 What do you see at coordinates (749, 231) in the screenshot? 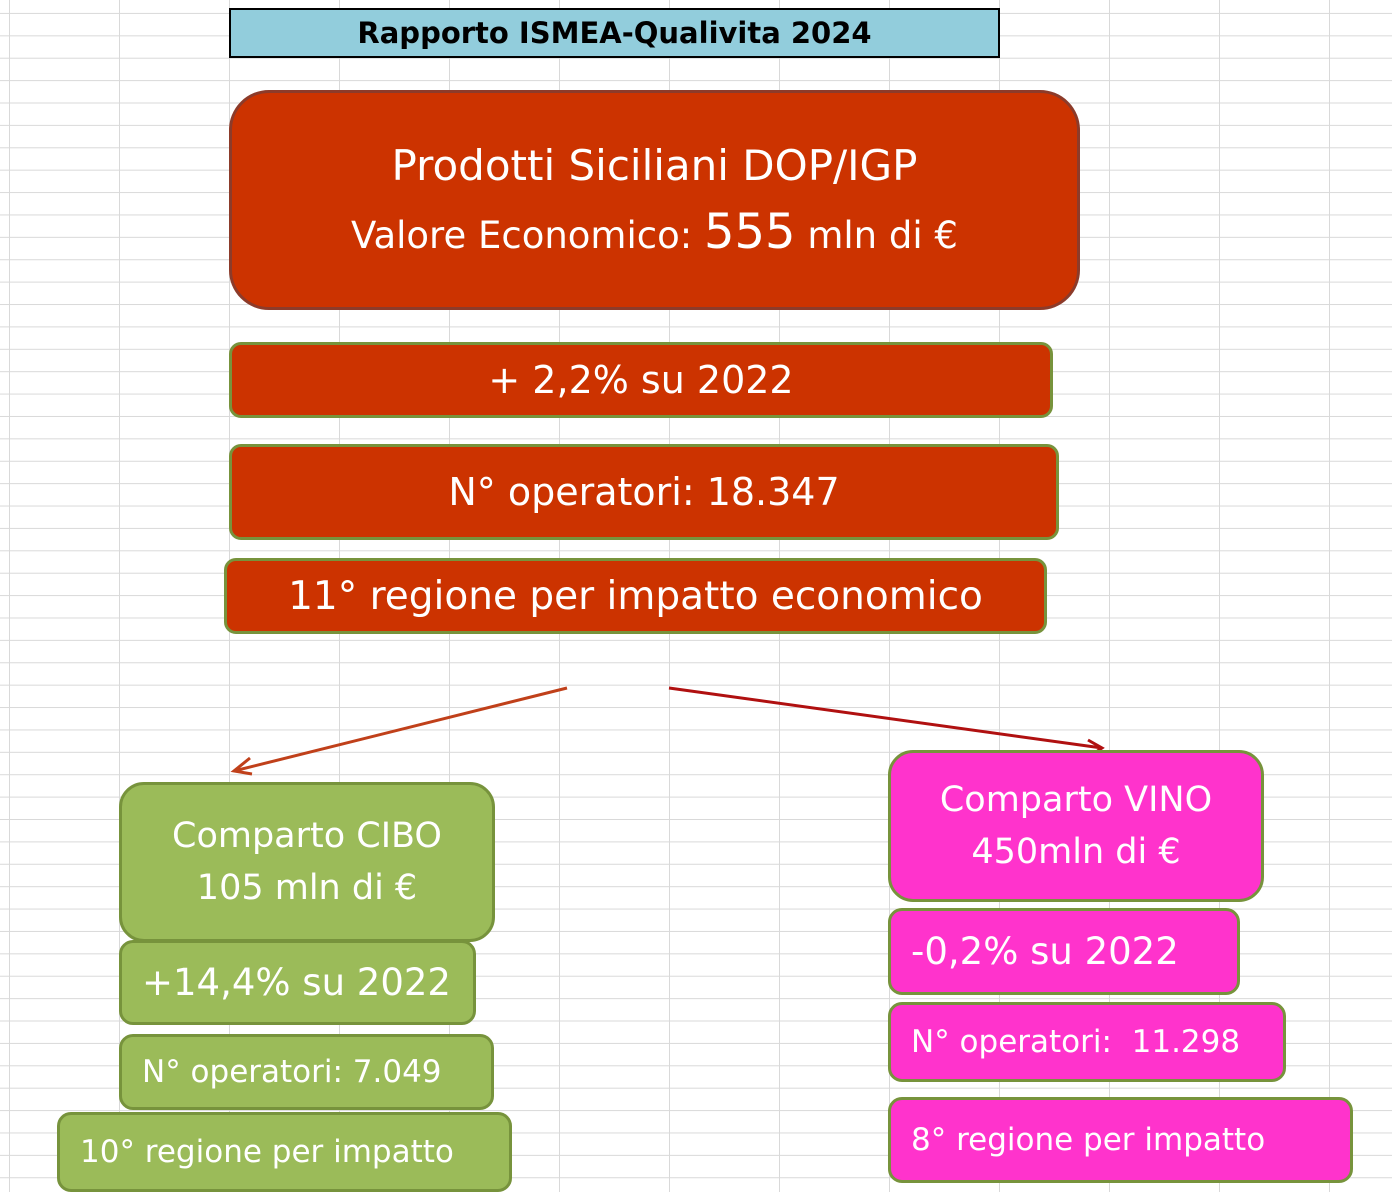
I see `value: 555` at bounding box center [749, 231].